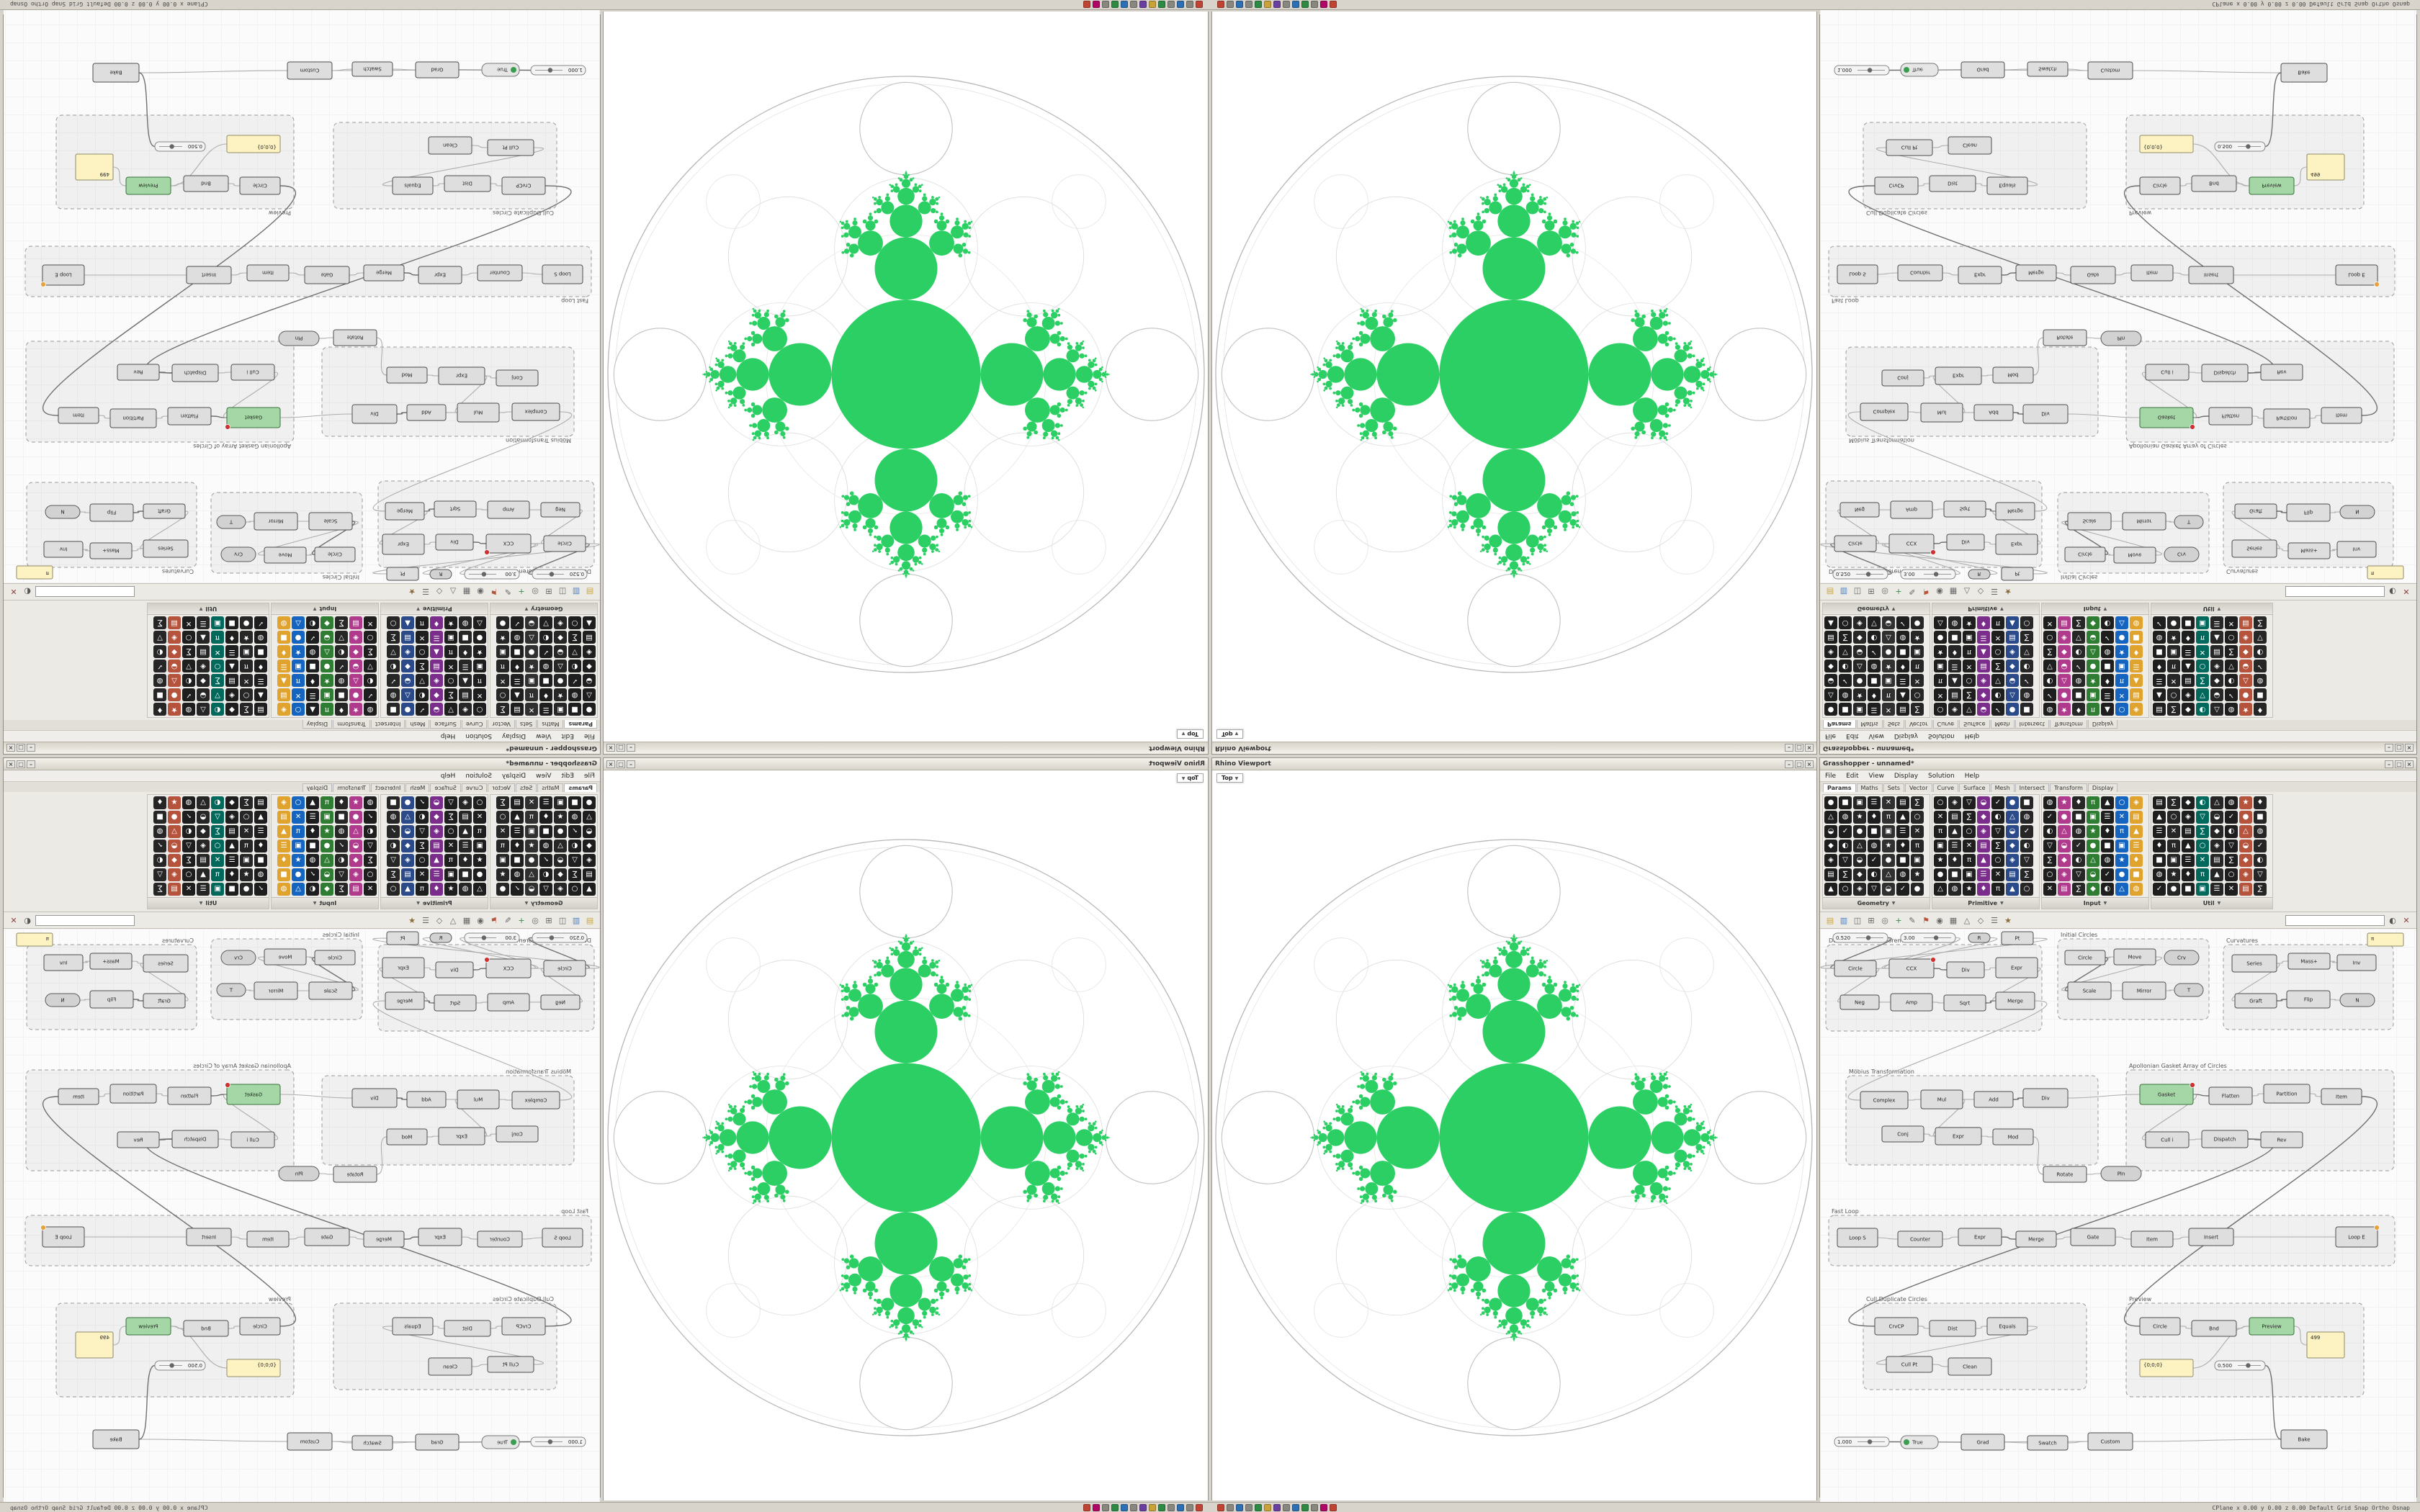  What do you see at coordinates (341, 637) in the screenshot?
I see `component-icon: ▽` at bounding box center [341, 637].